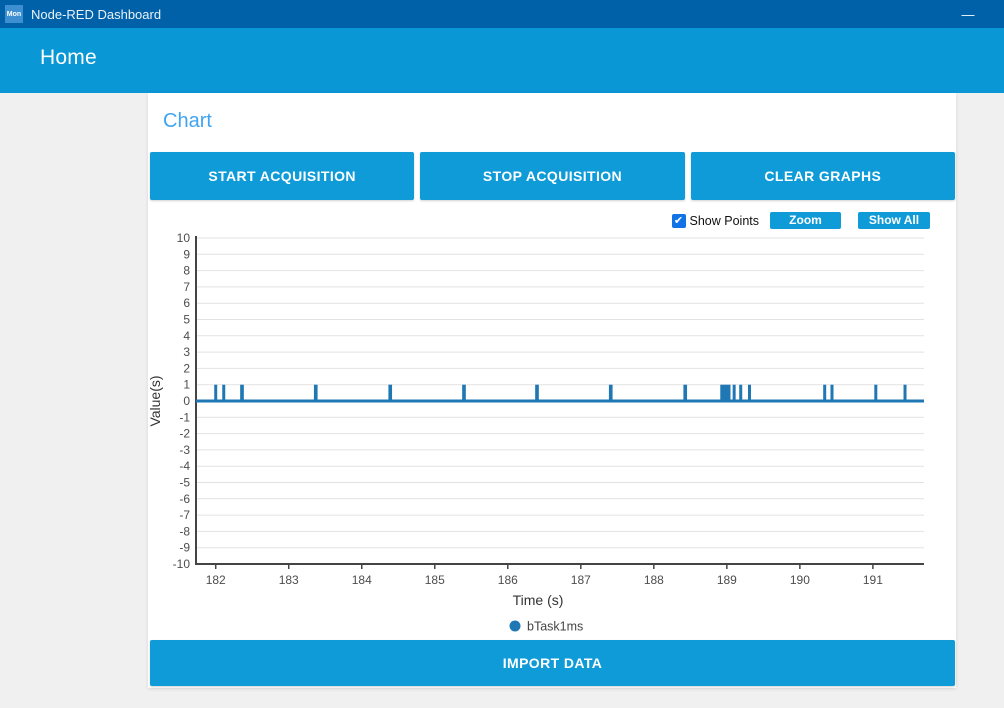  What do you see at coordinates (184, 531) in the screenshot?
I see `y-tick-label: -8` at bounding box center [184, 531].